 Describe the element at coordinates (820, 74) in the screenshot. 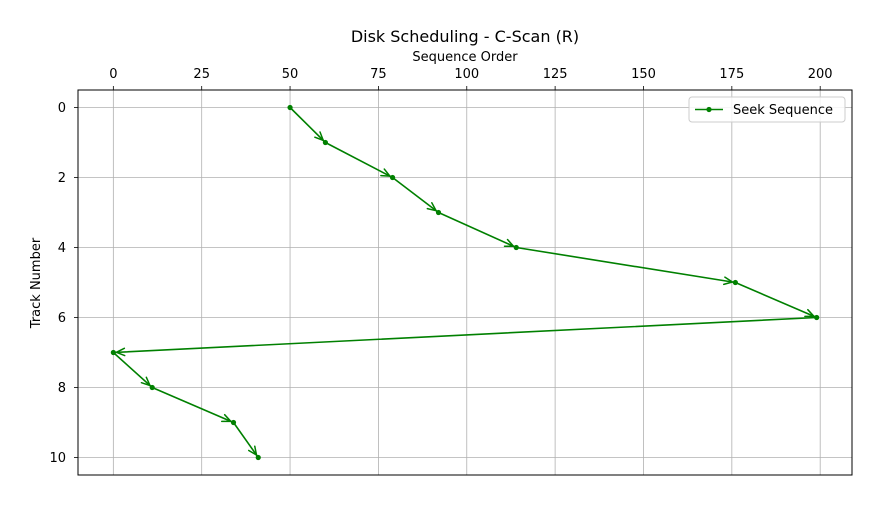

I see `x-tick-label: 200` at that location.